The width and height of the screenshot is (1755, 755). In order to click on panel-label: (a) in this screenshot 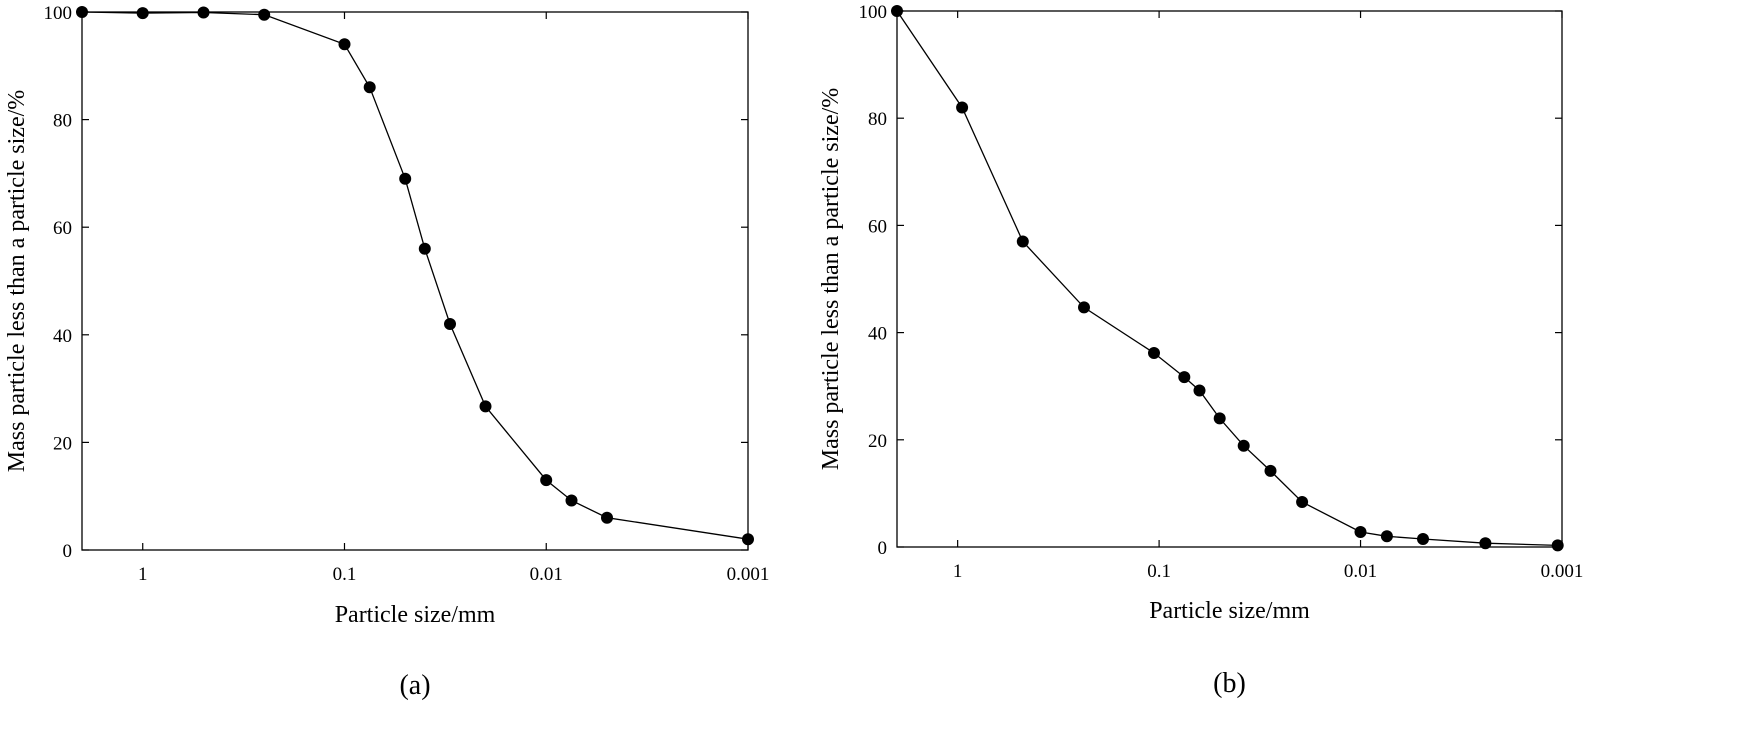, I will do `click(414, 685)`.